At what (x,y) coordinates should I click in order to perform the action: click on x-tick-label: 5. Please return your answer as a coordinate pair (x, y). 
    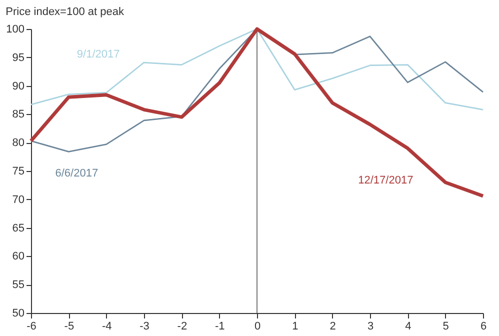
    Looking at the image, I should click on (445, 326).